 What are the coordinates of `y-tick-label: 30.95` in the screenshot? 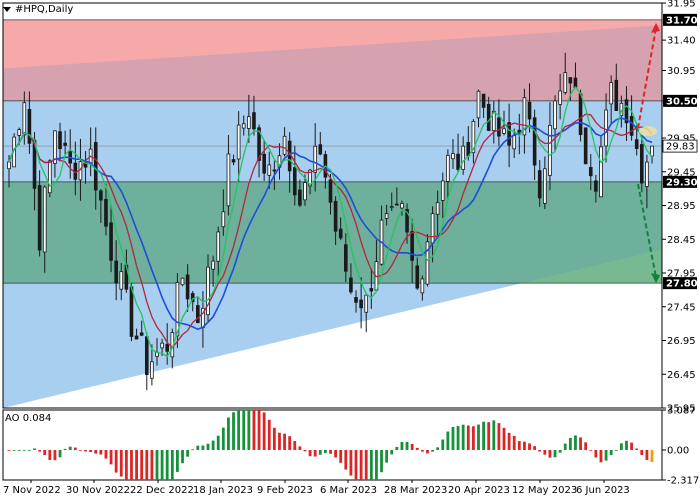 It's located at (681, 71).